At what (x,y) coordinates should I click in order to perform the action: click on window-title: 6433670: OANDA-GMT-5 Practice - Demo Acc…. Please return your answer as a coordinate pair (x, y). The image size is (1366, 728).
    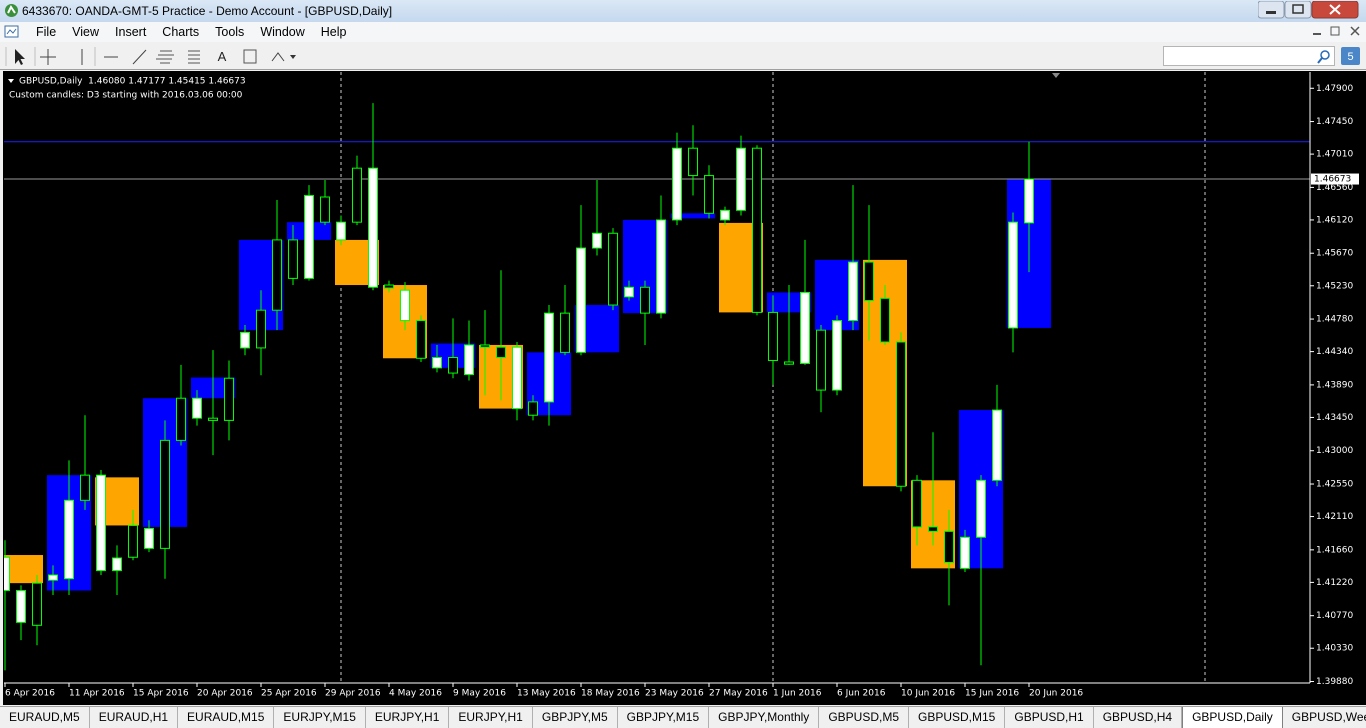
    Looking at the image, I should click on (207, 11).